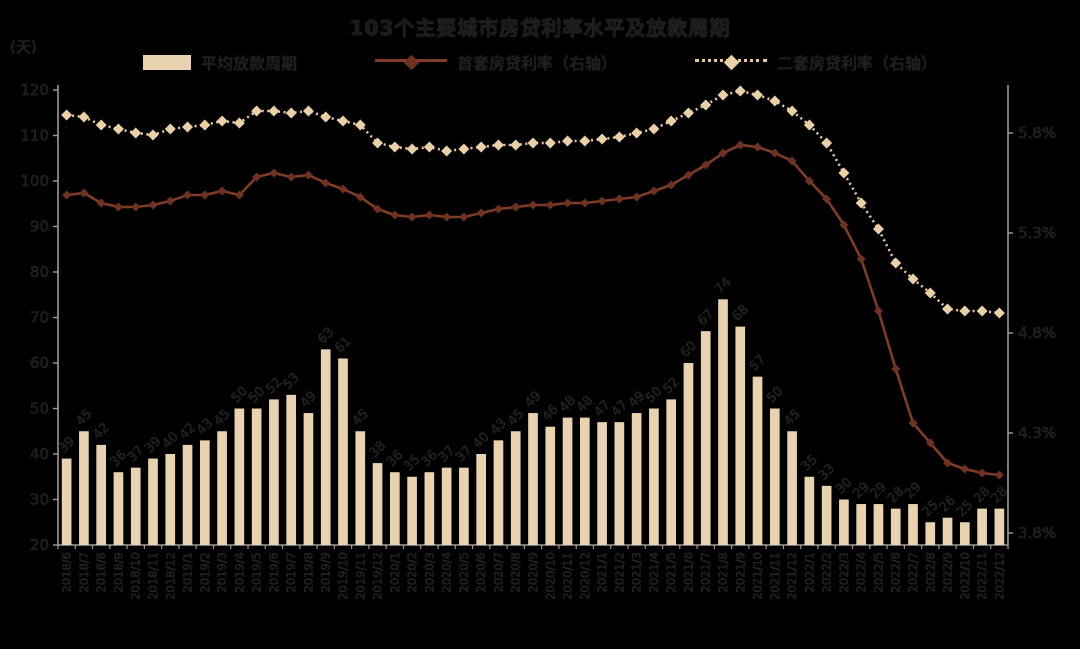  Describe the element at coordinates (39, 318) in the screenshot. I see `left-axis-tick-label: 70` at that location.